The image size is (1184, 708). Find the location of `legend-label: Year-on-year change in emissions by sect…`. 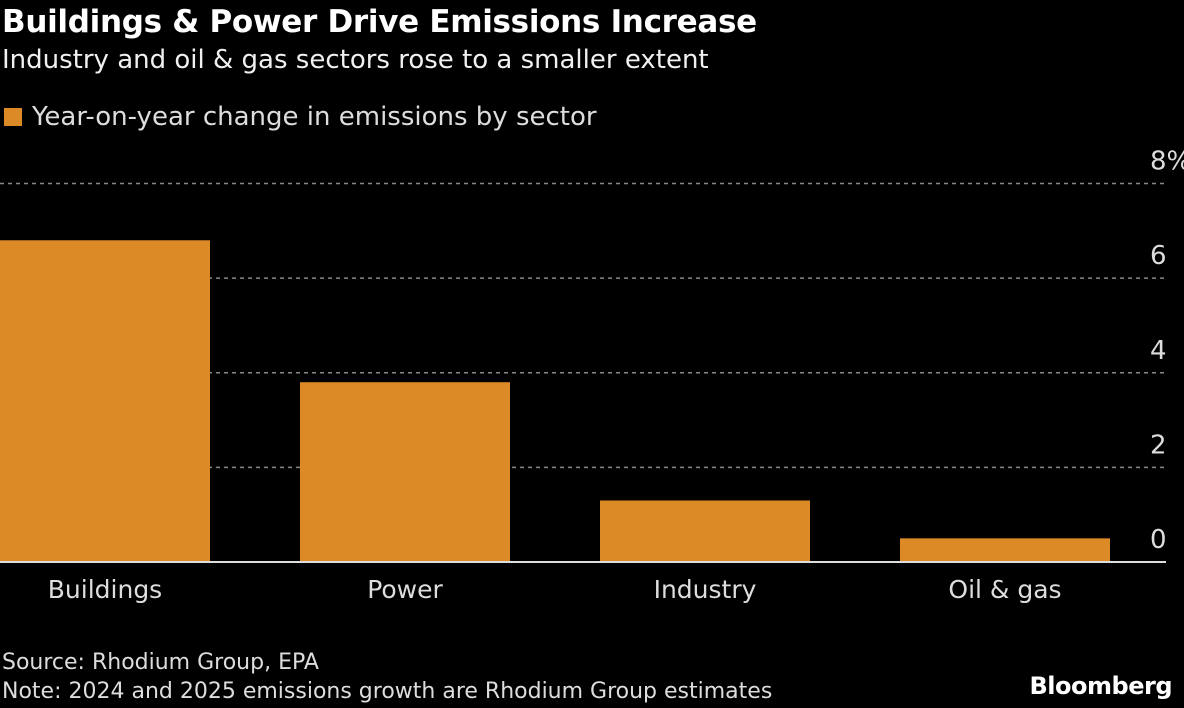

legend-label: Year-on-year change in emissions by sect… is located at coordinates (314, 117).